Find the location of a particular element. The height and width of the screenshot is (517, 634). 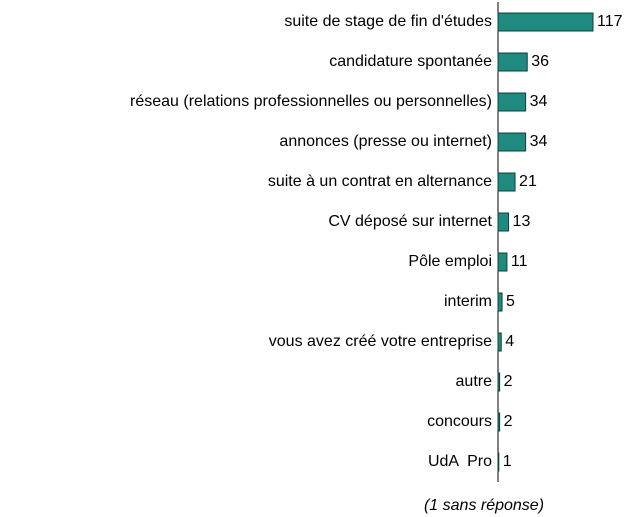

value-label: 5 is located at coordinates (510, 301).